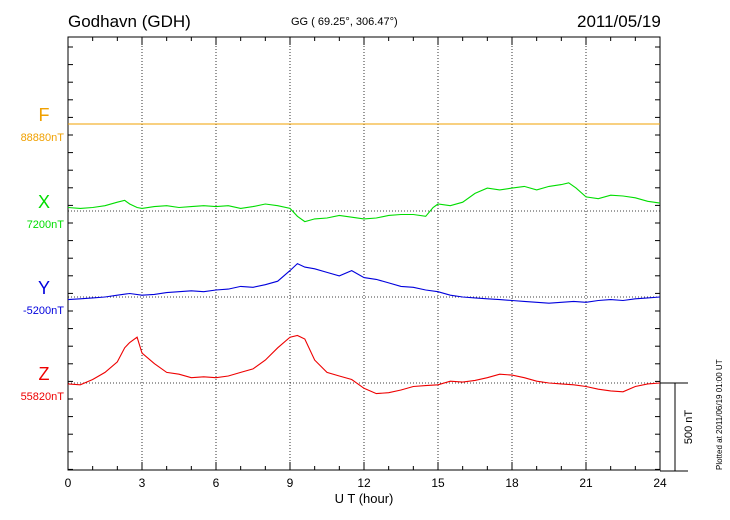 The height and width of the screenshot is (520, 730). I want to click on component-letter-f: F, so click(44, 115).